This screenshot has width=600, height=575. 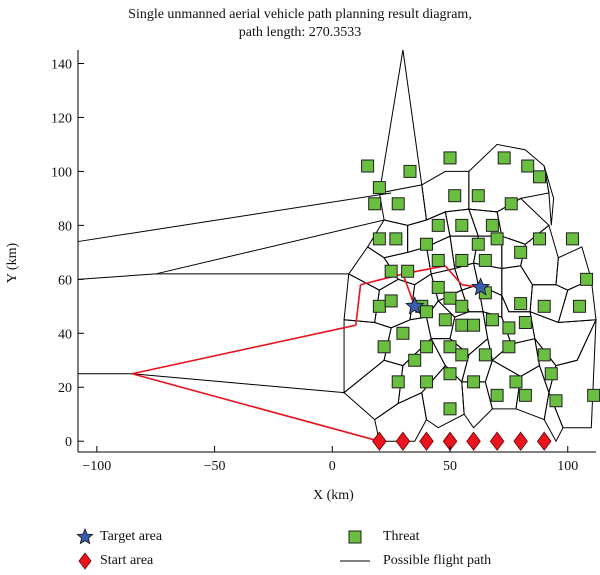 I want to click on y-tick-label: 40, so click(x=65, y=334).